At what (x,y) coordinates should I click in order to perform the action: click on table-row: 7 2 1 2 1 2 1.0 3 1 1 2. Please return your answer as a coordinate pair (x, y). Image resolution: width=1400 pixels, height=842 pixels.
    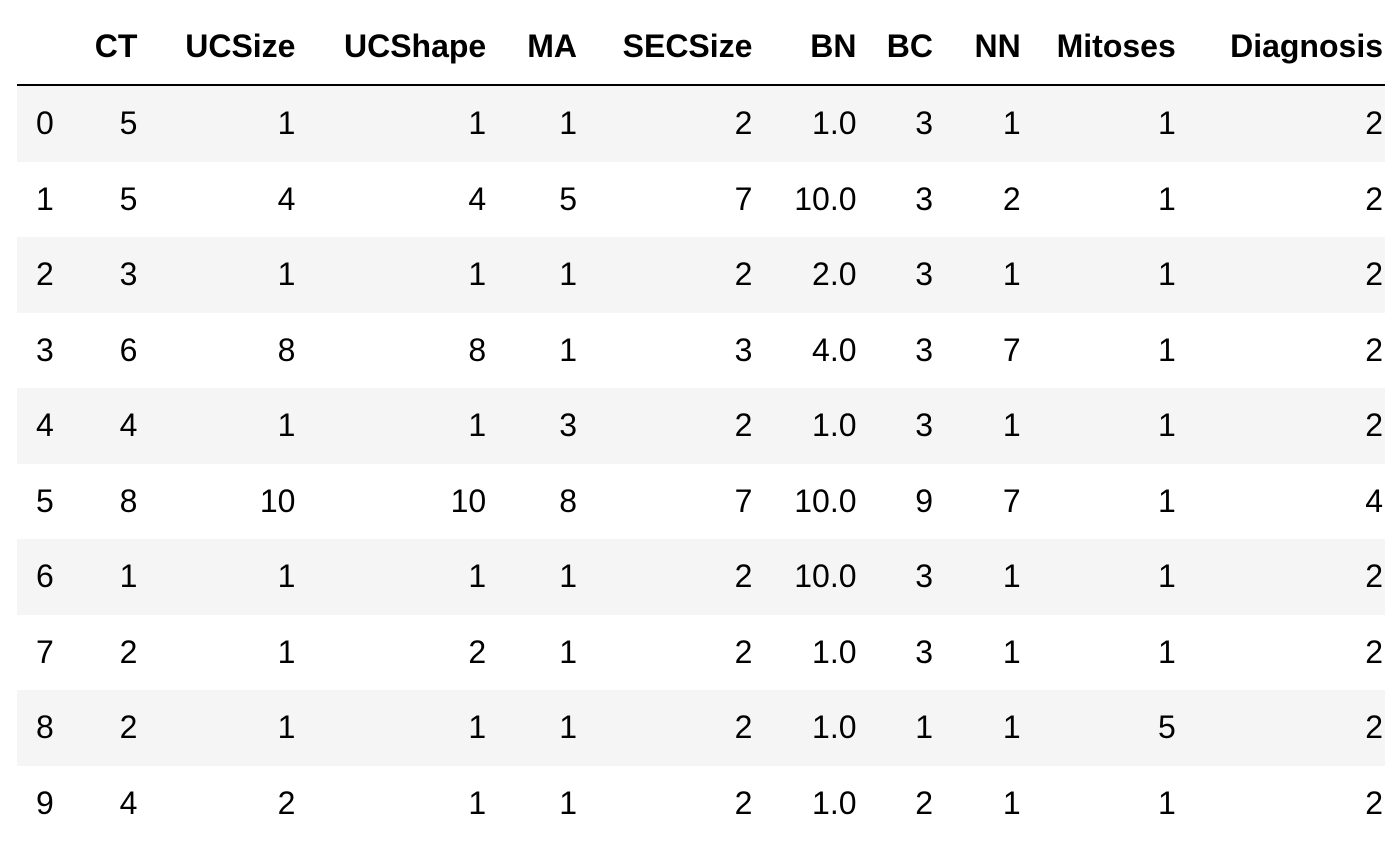
    Looking at the image, I should click on (701, 652).